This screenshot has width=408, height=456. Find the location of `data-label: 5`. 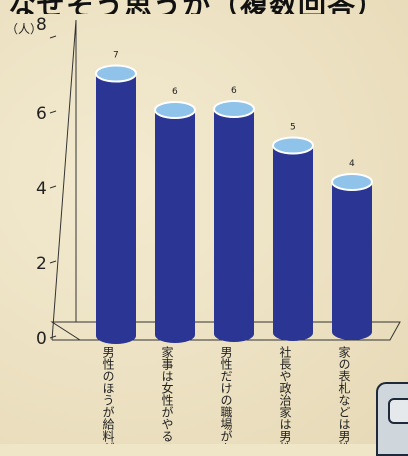

data-label: 5 is located at coordinates (293, 128).